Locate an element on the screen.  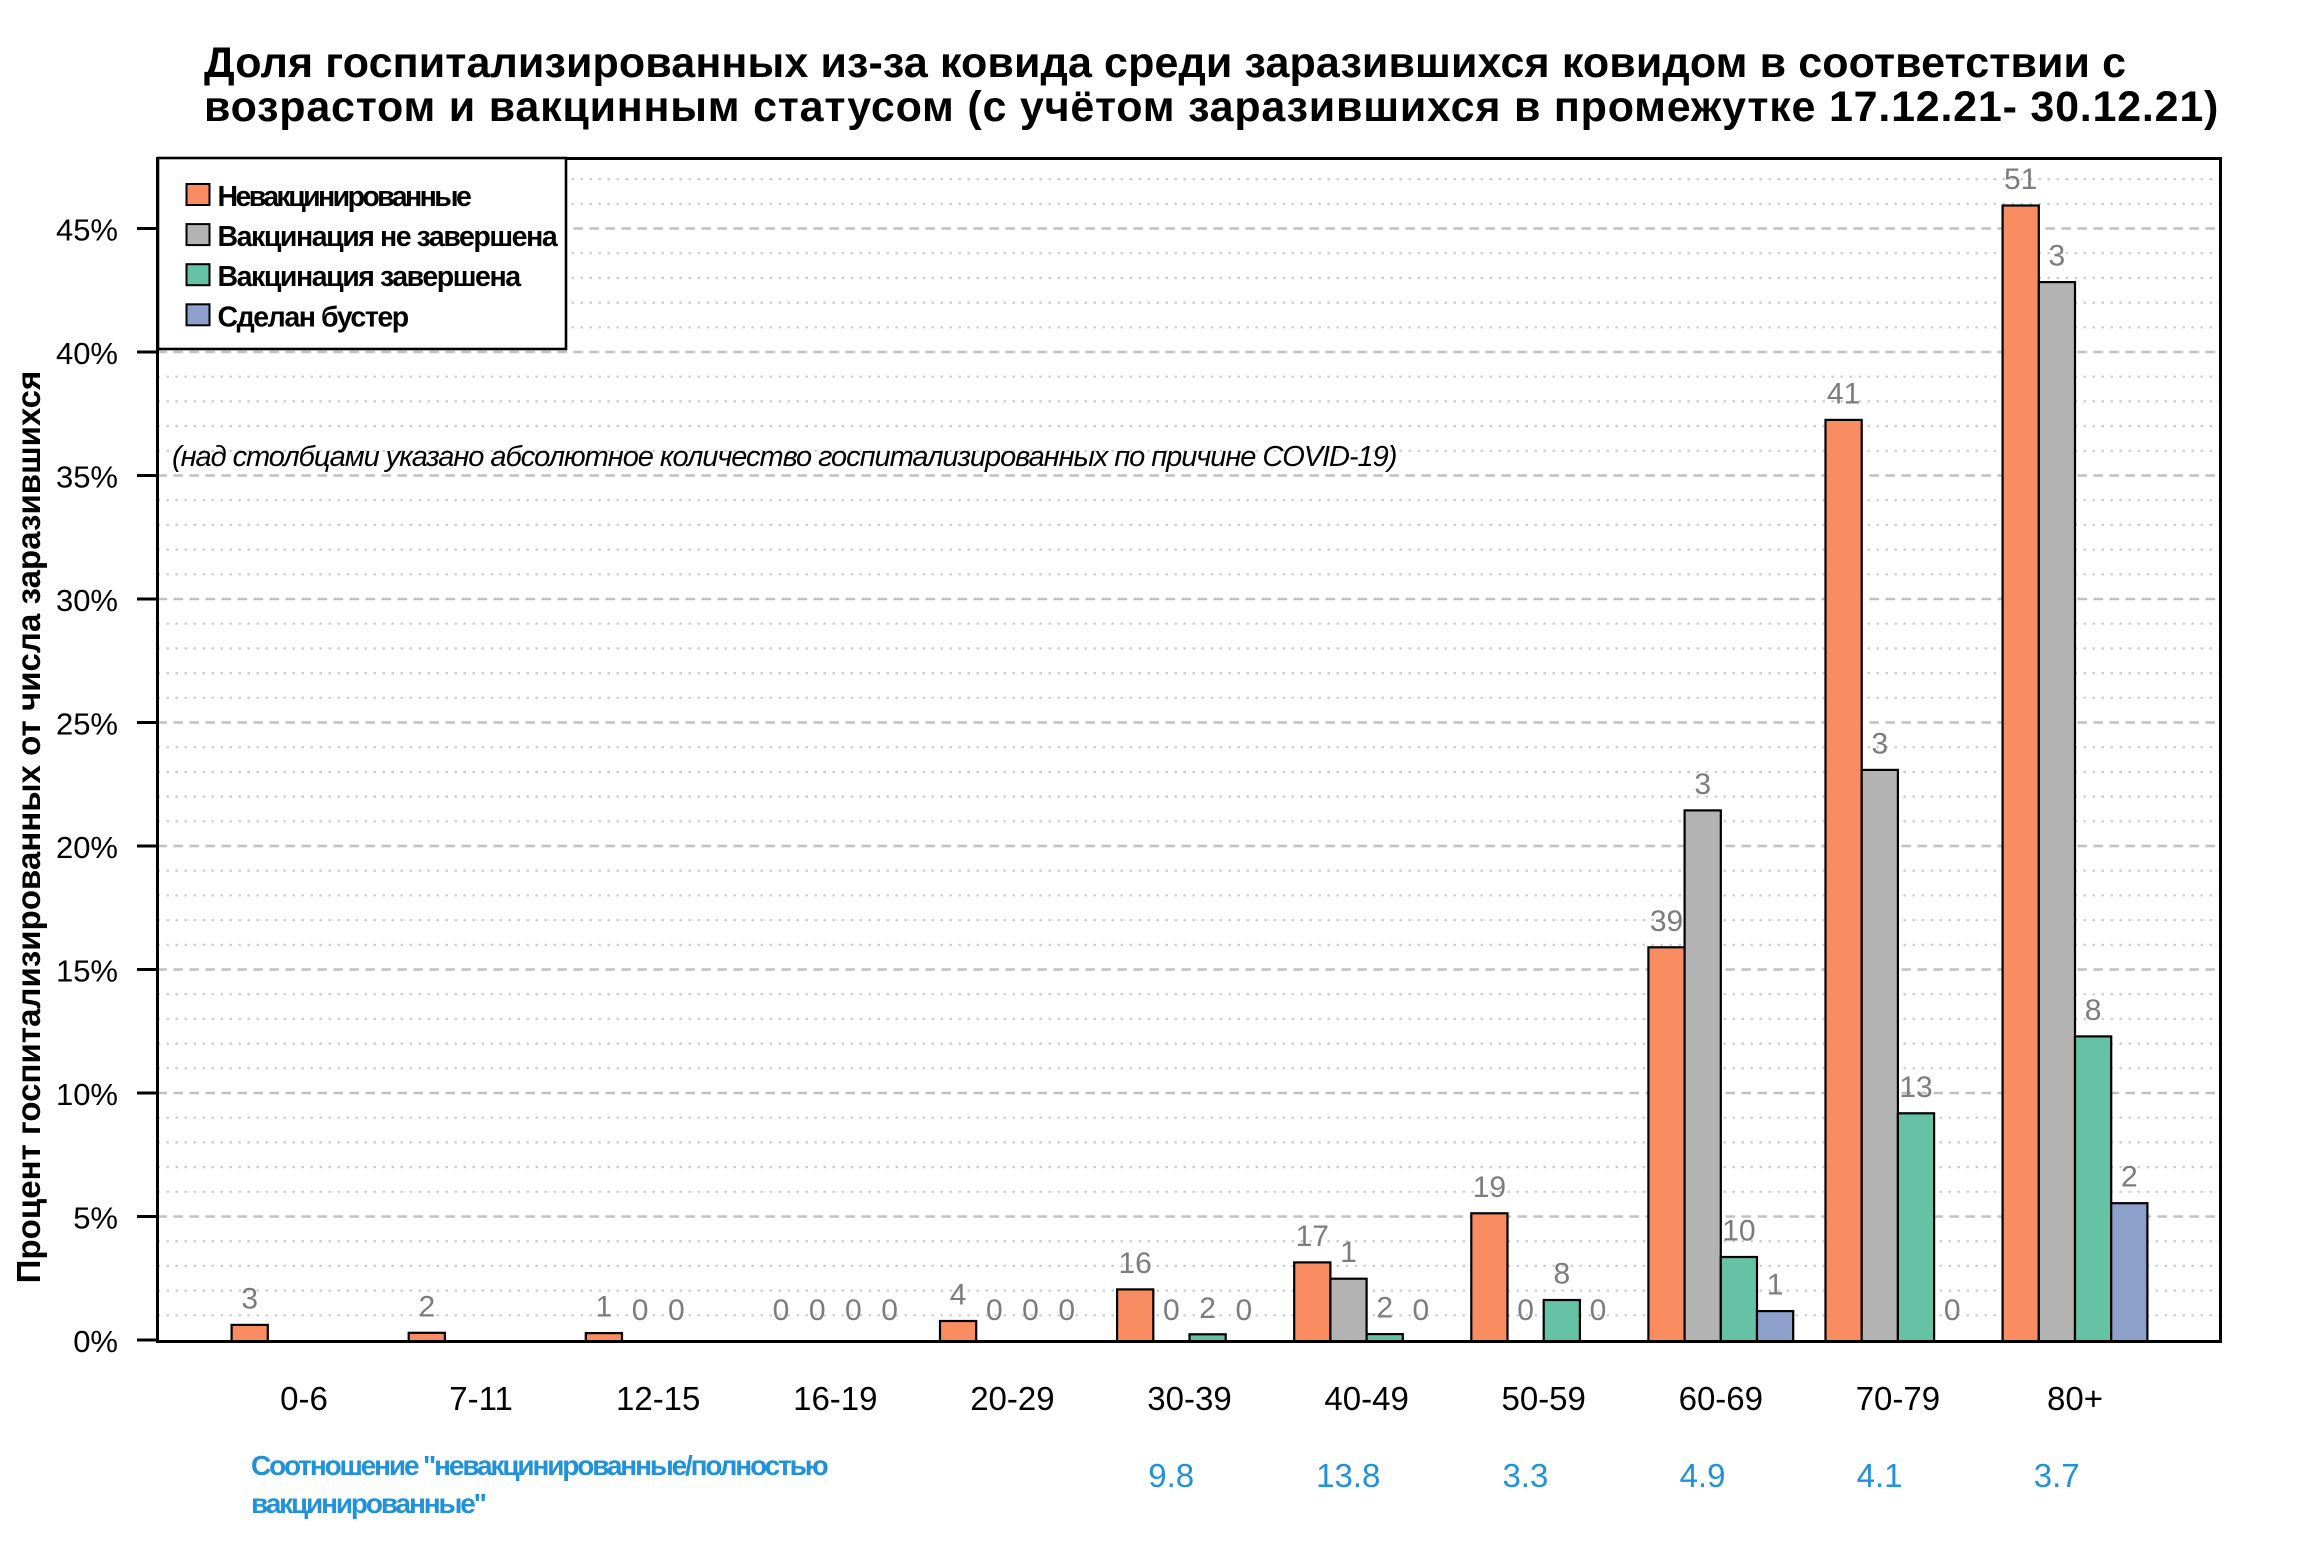
svg-text: 50-59 is located at coordinates (1543, 1398).